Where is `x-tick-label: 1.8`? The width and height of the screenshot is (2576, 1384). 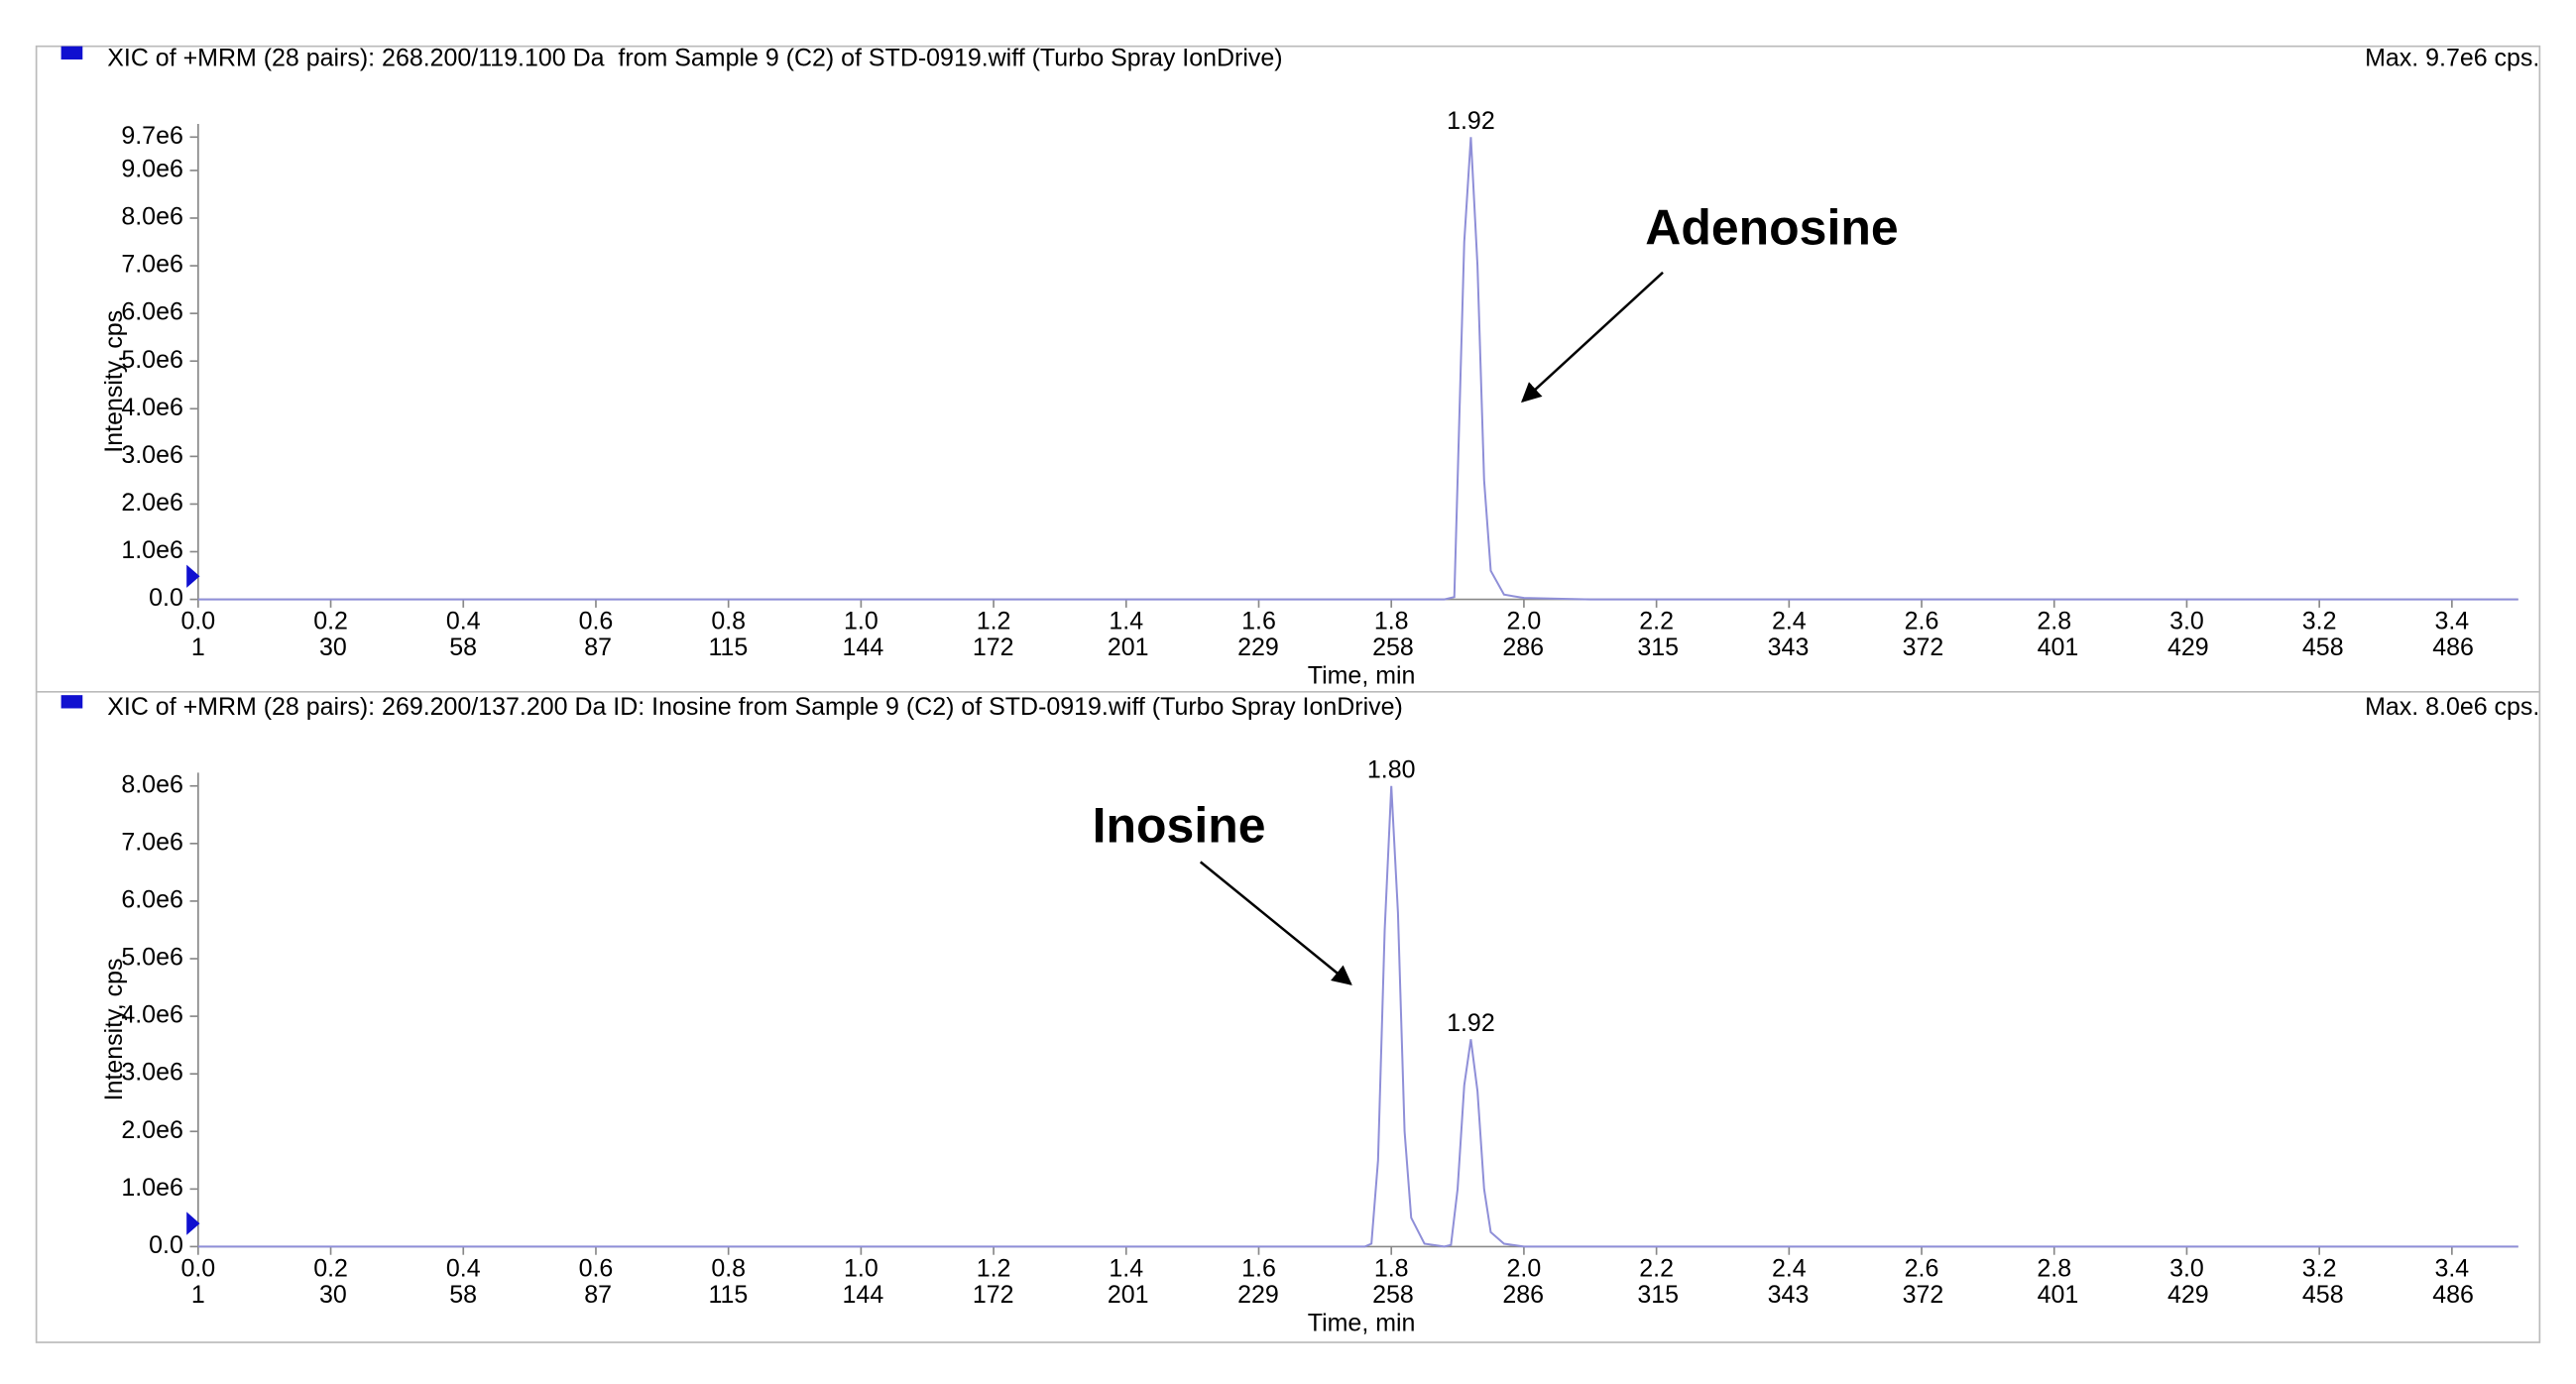
x-tick-label: 1.8 is located at coordinates (1391, 620).